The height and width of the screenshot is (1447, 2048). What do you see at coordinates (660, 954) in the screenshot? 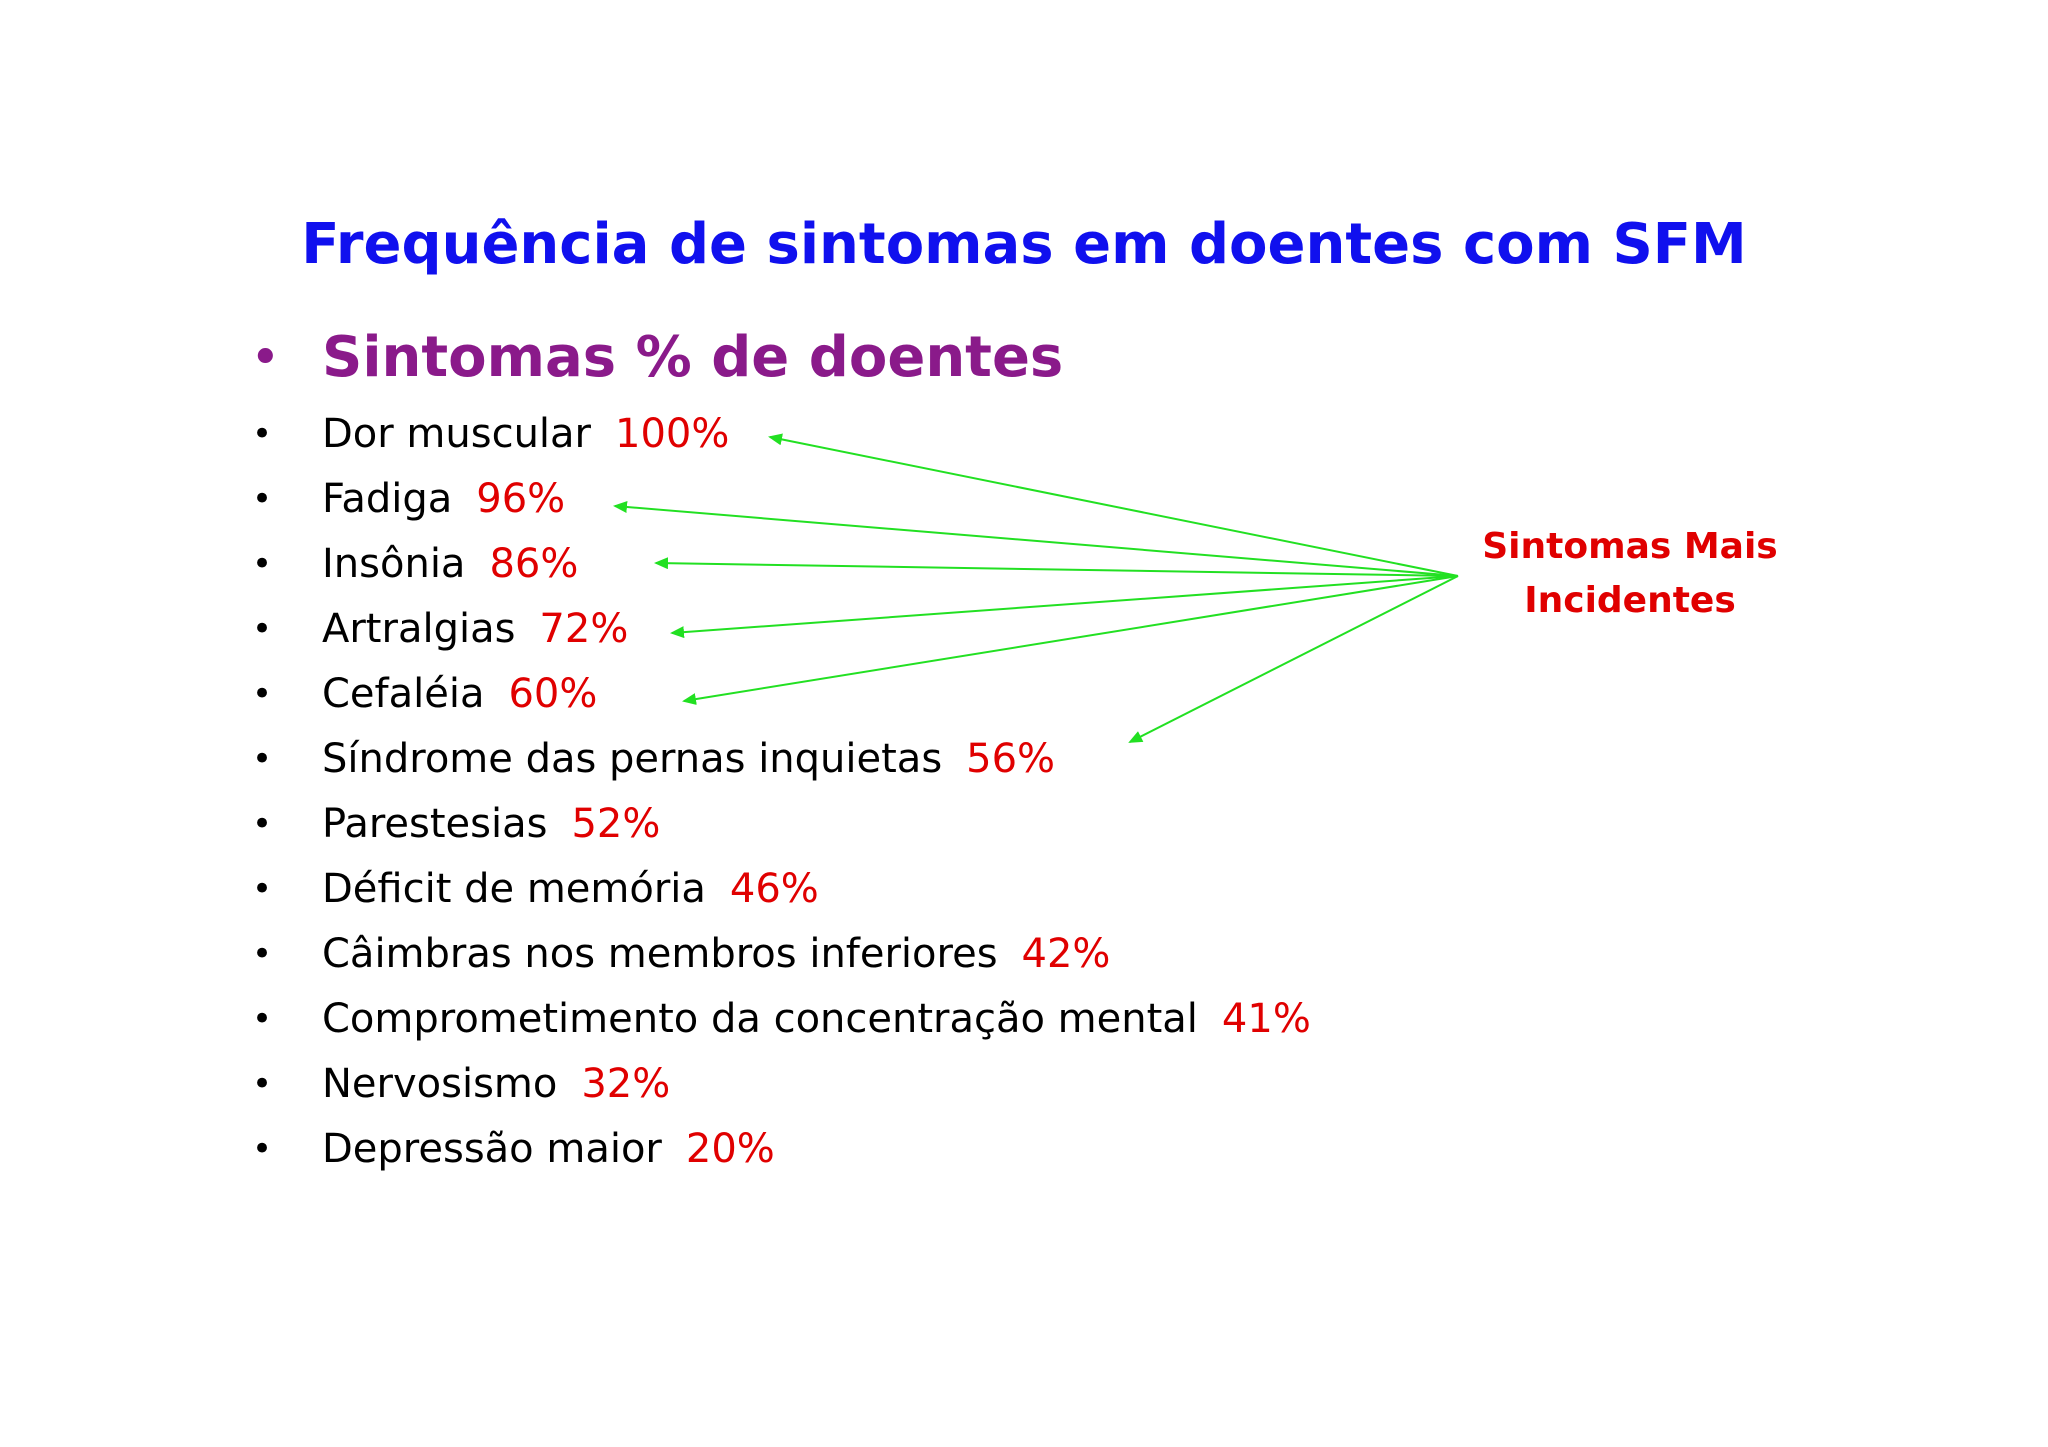
I see `symptom-label: Câimbras nos membros inferiores` at bounding box center [660, 954].